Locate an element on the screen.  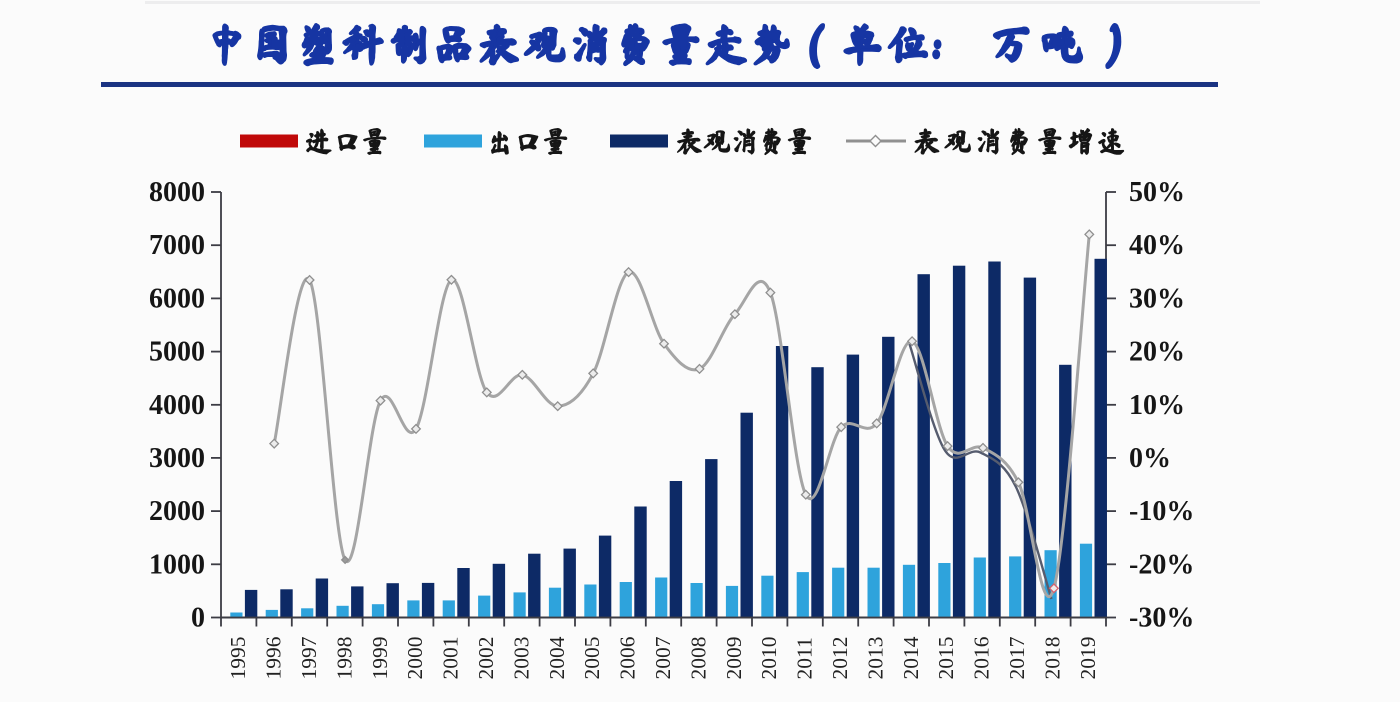
svg-text: 2018 is located at coordinates (1052, 658).